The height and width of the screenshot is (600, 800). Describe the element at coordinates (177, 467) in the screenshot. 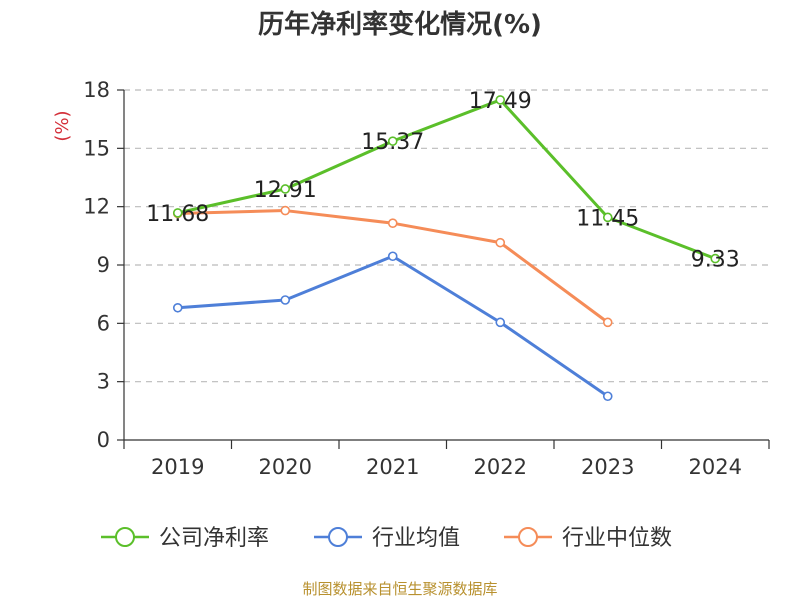

I see `x-tick-label: 2019` at that location.